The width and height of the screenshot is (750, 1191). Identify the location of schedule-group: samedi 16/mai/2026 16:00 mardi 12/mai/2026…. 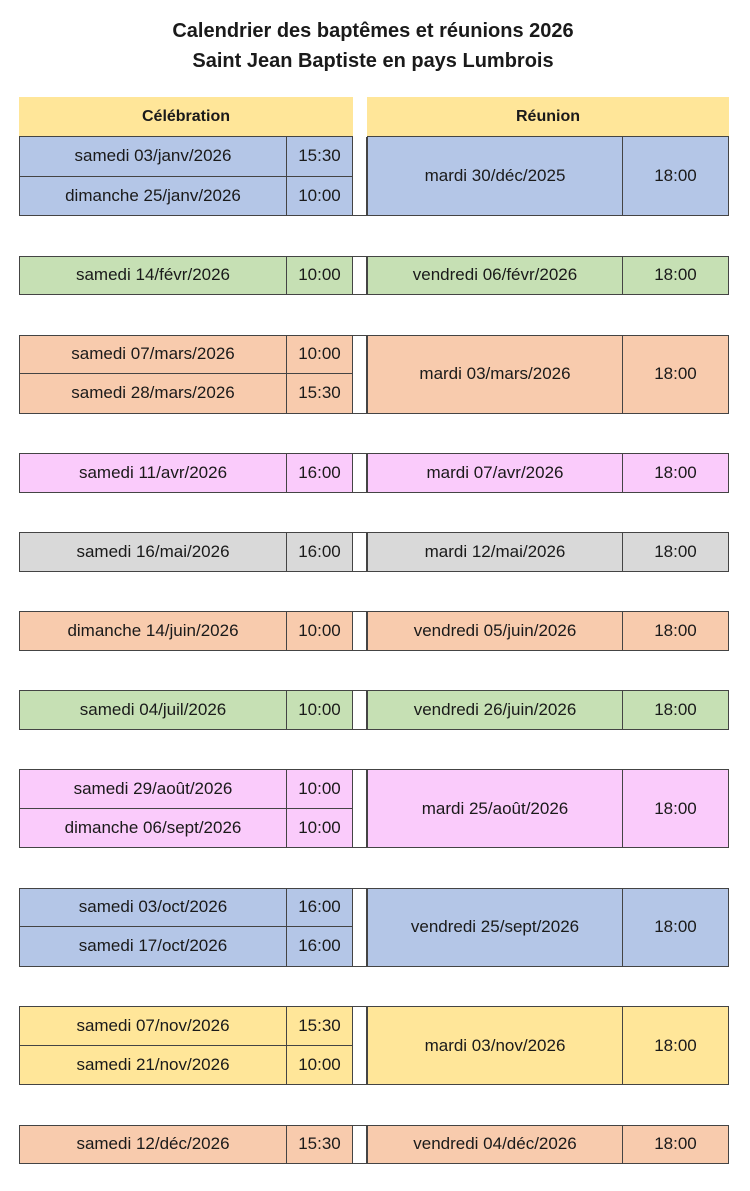
(374, 552).